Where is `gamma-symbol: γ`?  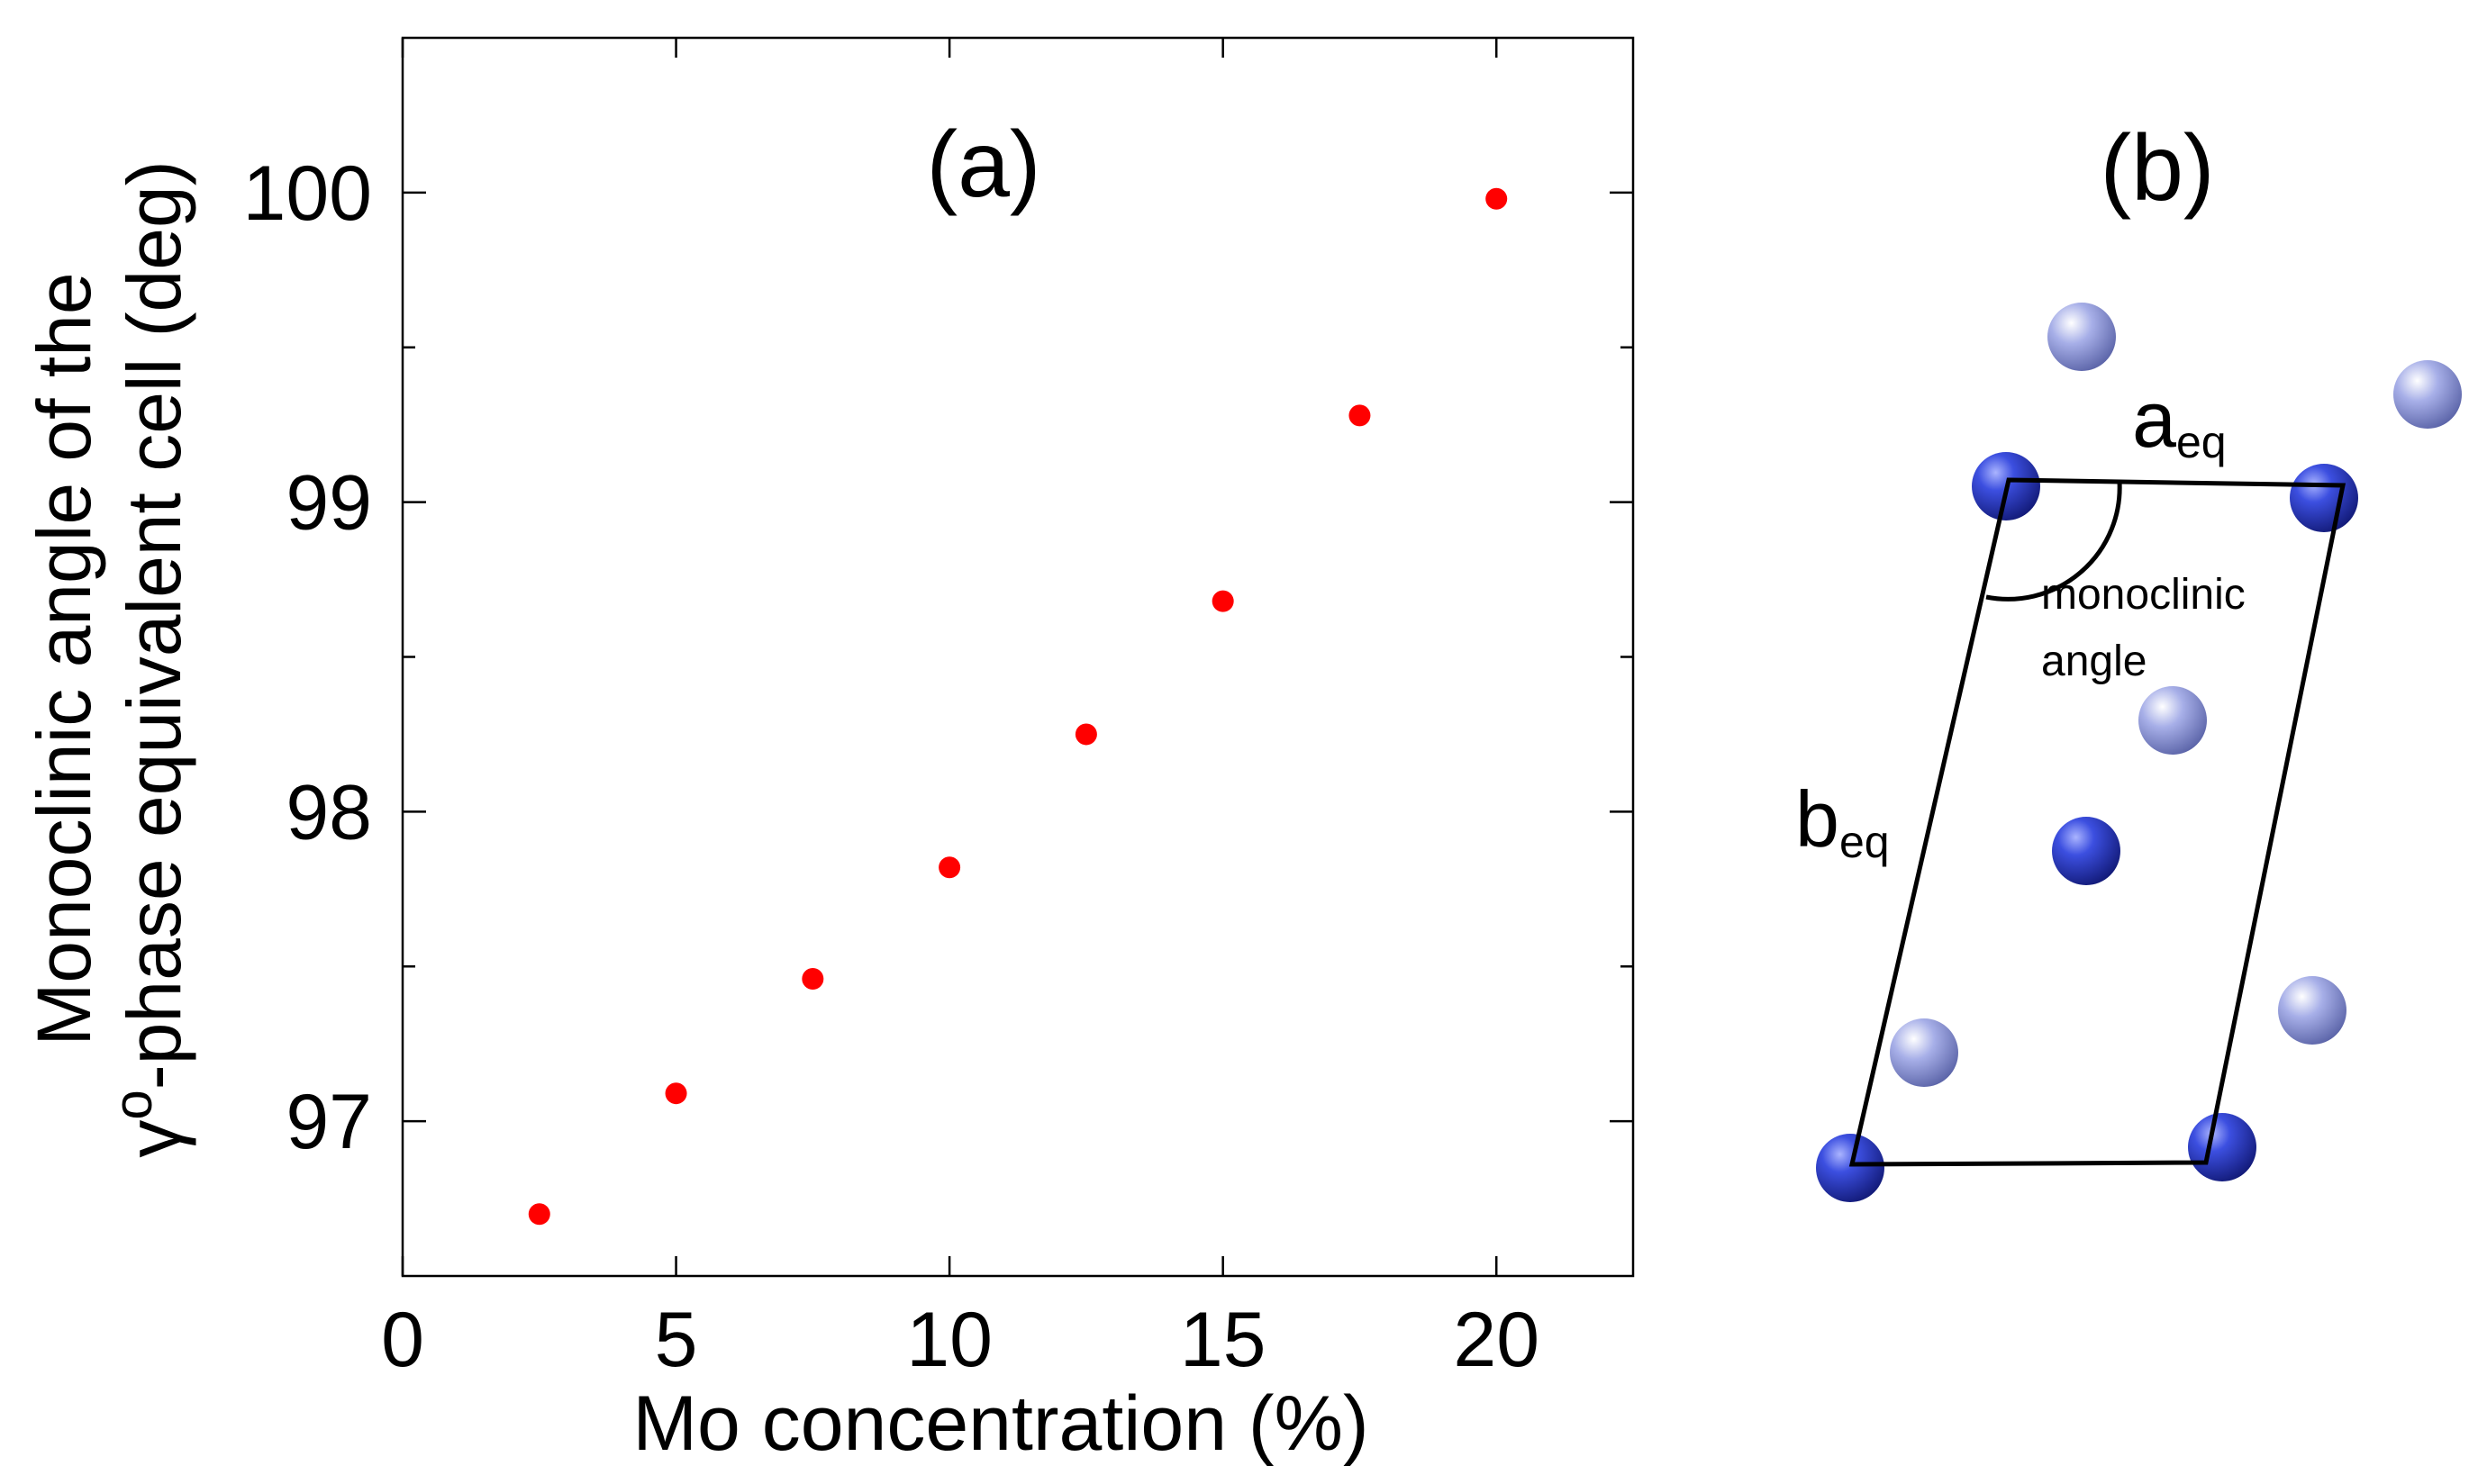 gamma-symbol: γ is located at coordinates (154, 1139).